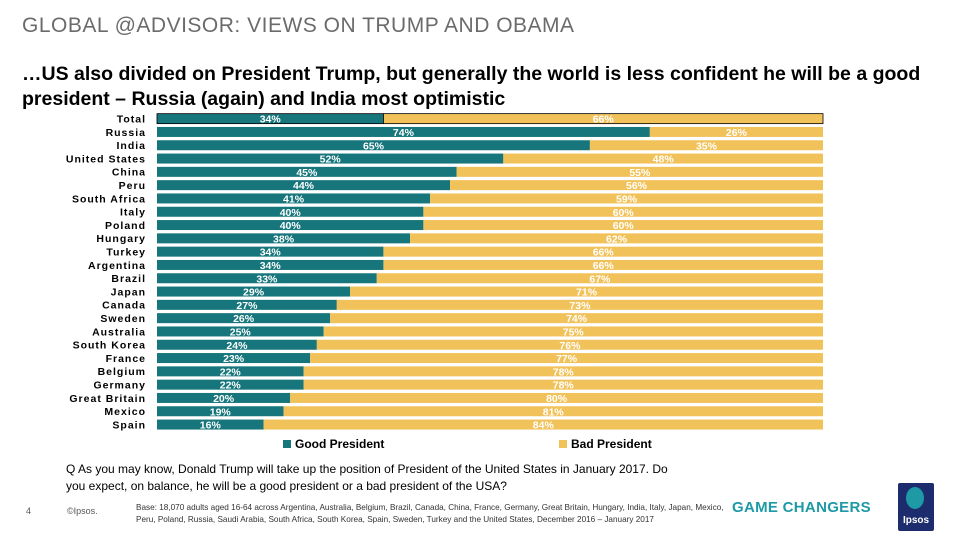  I want to click on category-label: South Africa, so click(109, 199).